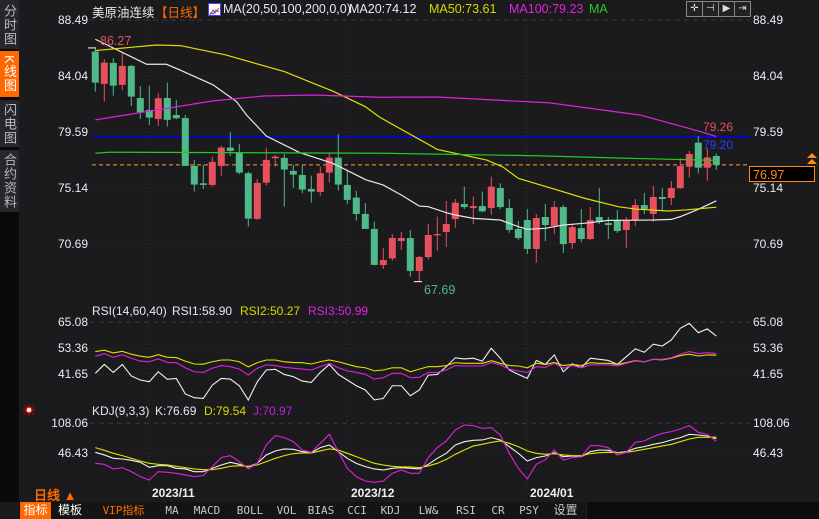 Image resolution: width=819 pixels, height=519 pixels. Describe the element at coordinates (406, 453) in the screenshot. I see `kdj-d-line` at that location.